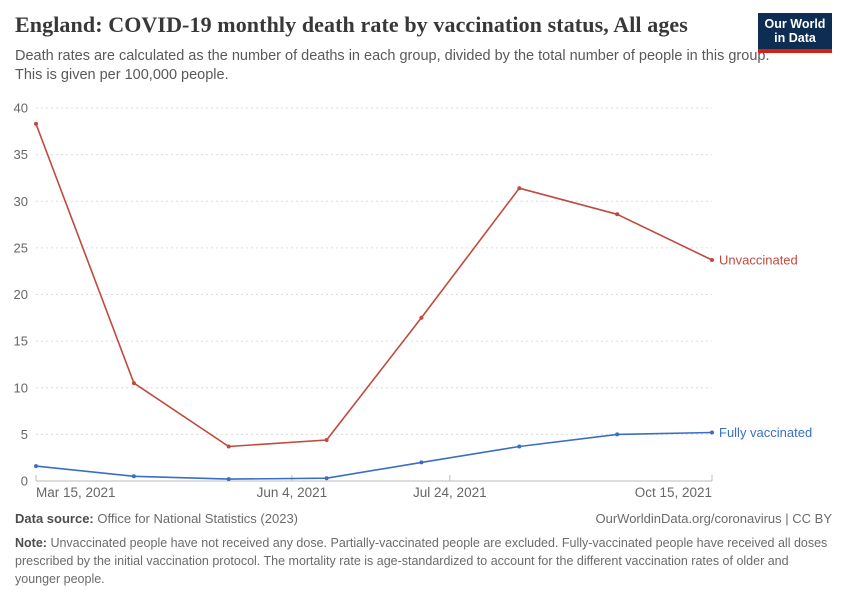 This screenshot has width=850, height=600. Describe the element at coordinates (21, 154) in the screenshot. I see `y-tick-label-35: 35` at that location.